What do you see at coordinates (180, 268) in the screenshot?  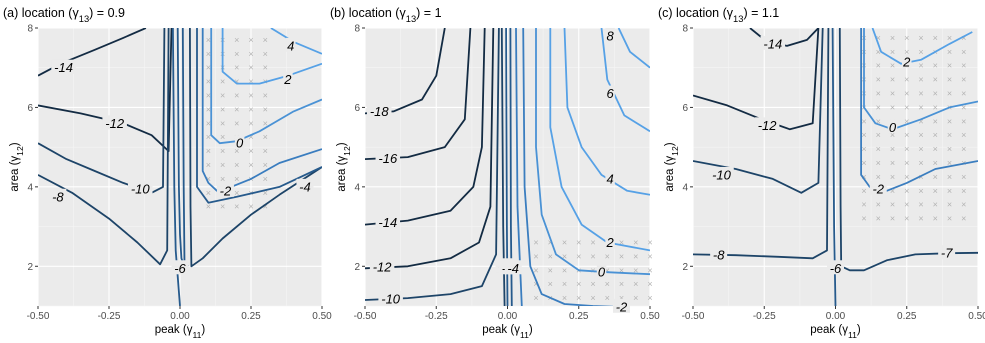 I see `contour-label: -6` at bounding box center [180, 268].